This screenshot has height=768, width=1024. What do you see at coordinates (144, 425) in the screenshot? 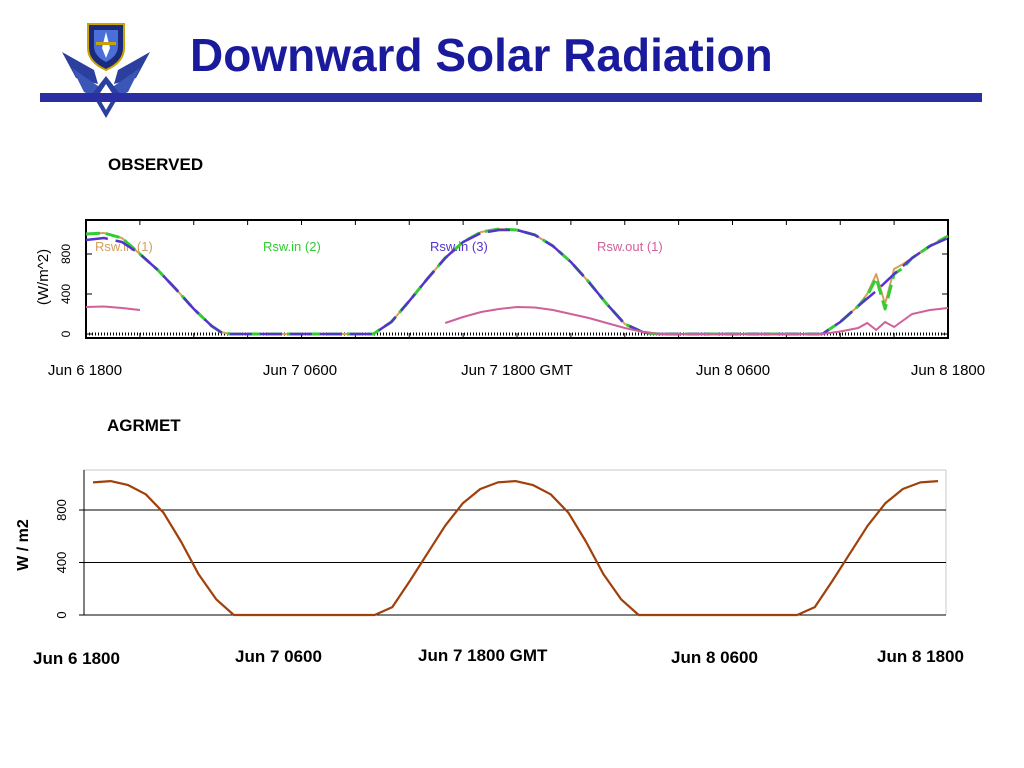
I see `agrmet-label: AGRMET` at bounding box center [144, 425].